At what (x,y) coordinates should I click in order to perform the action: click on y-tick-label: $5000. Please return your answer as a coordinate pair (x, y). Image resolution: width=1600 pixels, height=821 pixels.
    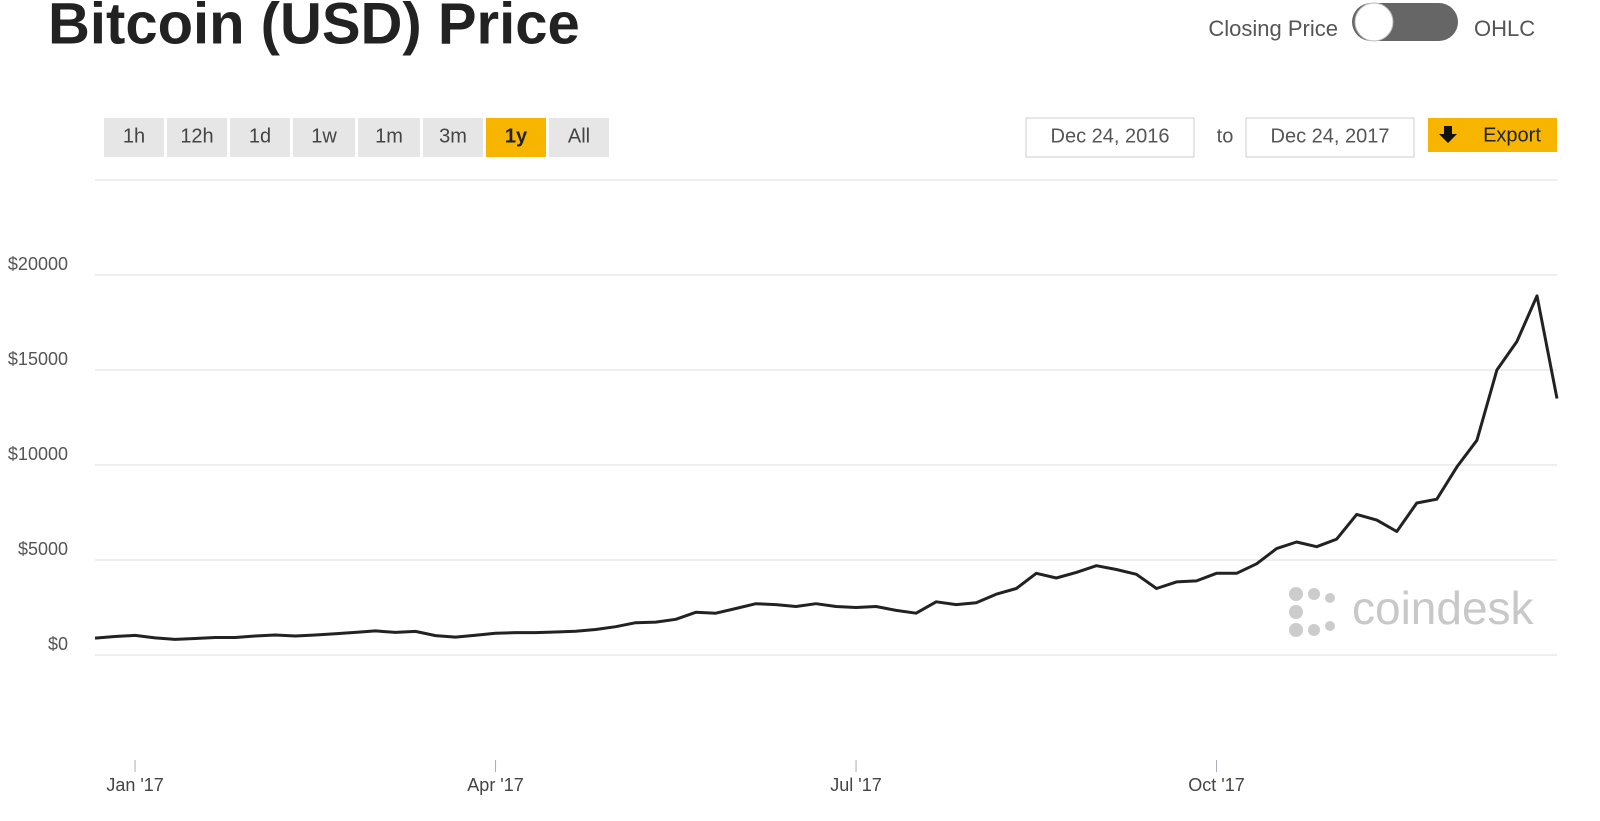
    Looking at the image, I should click on (43, 549).